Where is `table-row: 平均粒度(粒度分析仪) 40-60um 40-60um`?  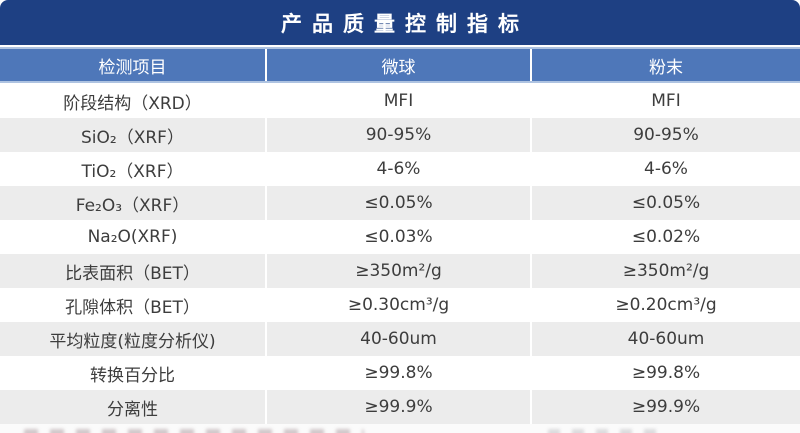
table-row: 平均粒度(粒度分析仪) 40-60um 40-60um is located at coordinates (400, 339).